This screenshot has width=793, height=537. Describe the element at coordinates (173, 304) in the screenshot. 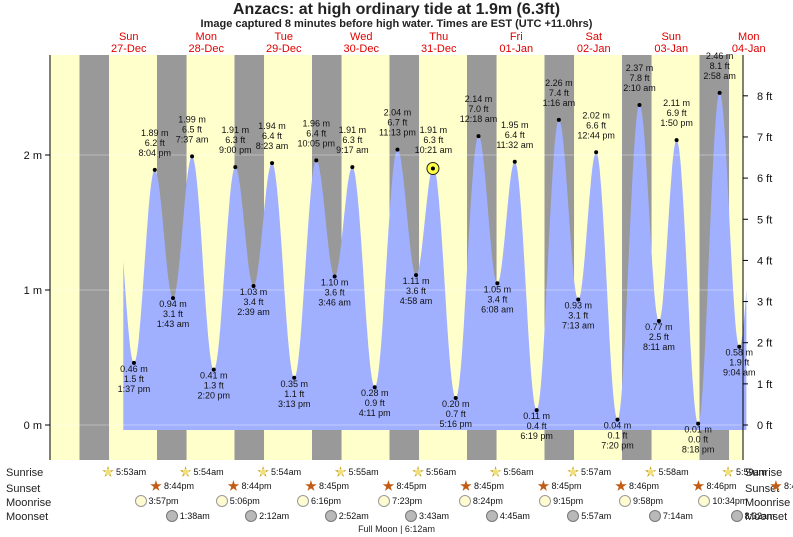

I see `extreme-label: 0.94 m` at that location.